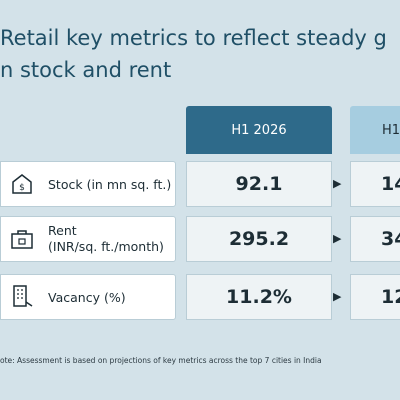 Image resolution: width=400 pixels, height=400 pixels. I want to click on column-header: H1, so click(375, 130).